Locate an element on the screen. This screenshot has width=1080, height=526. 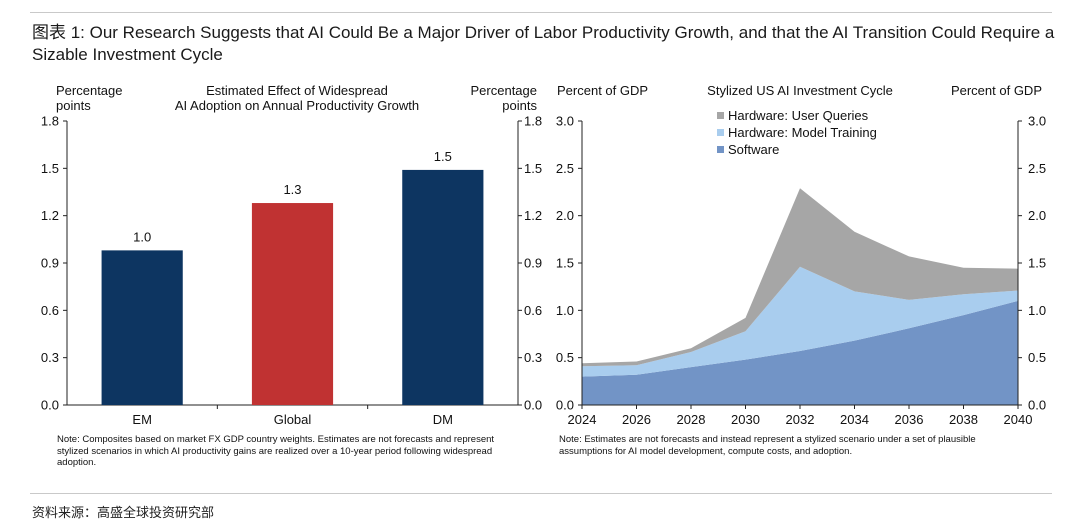
right-y-tick-label: 1.0 is located at coordinates (565, 310).